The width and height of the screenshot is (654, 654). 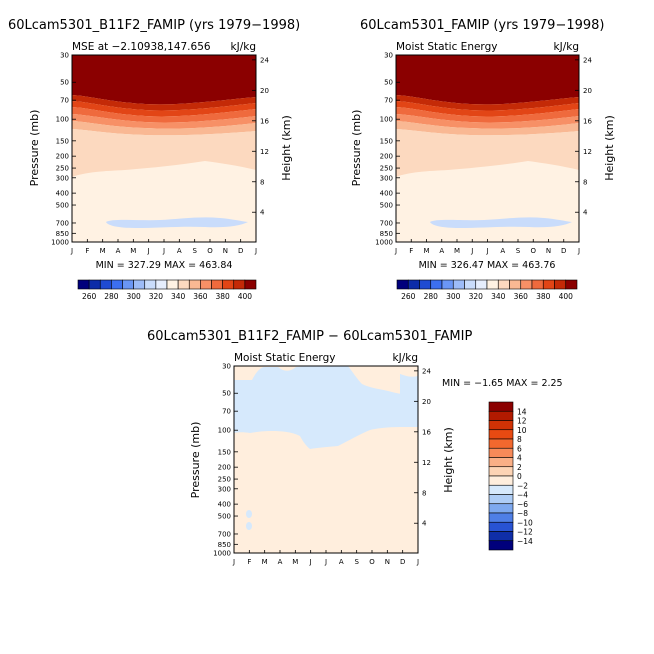 What do you see at coordinates (563, 251) in the screenshot?
I see `x-tick-label: D` at bounding box center [563, 251].